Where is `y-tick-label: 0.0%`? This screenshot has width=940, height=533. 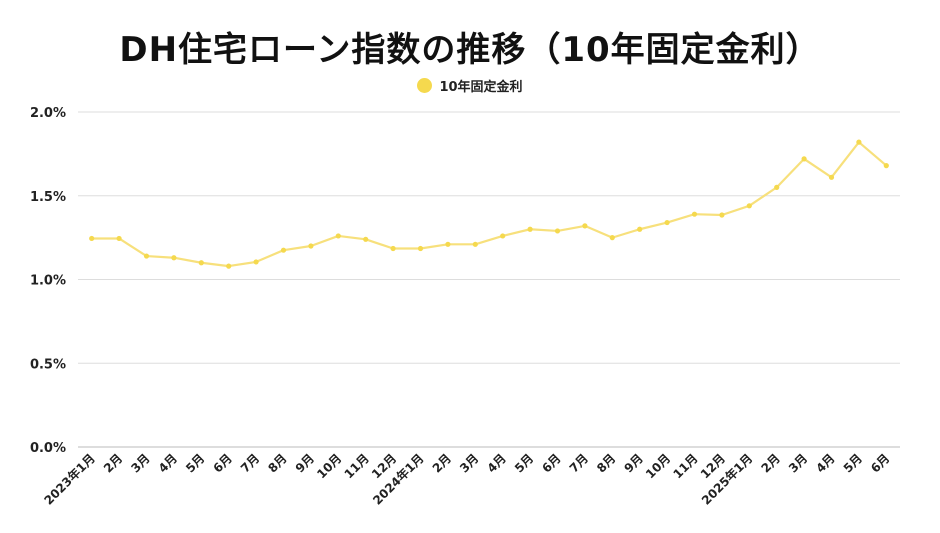 y-tick-label: 0.0% is located at coordinates (48, 448).